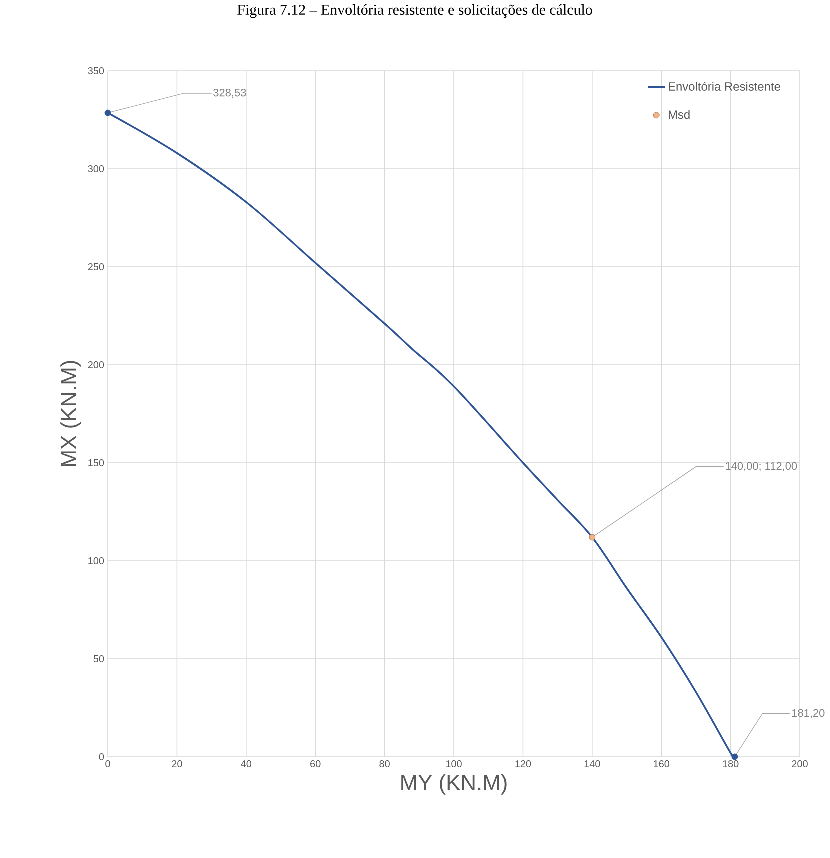 The height and width of the screenshot is (858, 830). What do you see at coordinates (592, 764) in the screenshot?
I see `x-tick-label: 140` at bounding box center [592, 764].